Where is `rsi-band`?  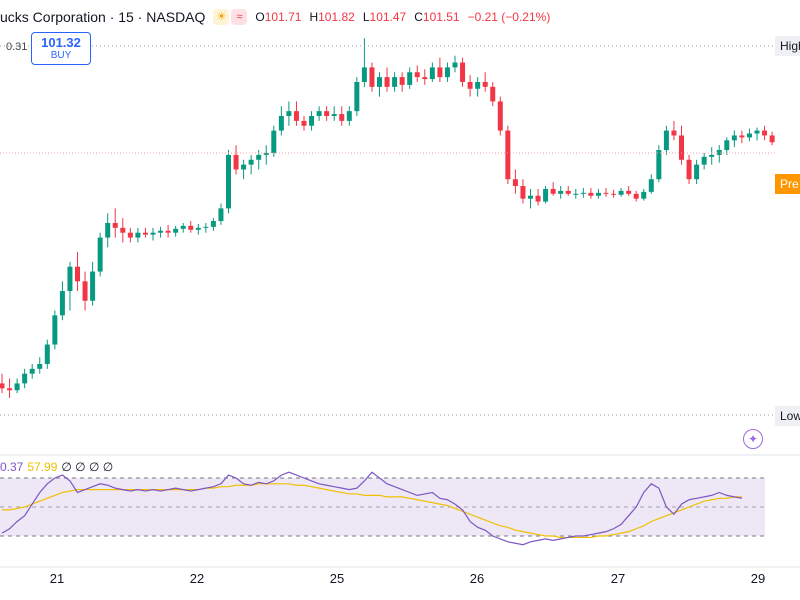 rsi-band is located at coordinates (382, 507).